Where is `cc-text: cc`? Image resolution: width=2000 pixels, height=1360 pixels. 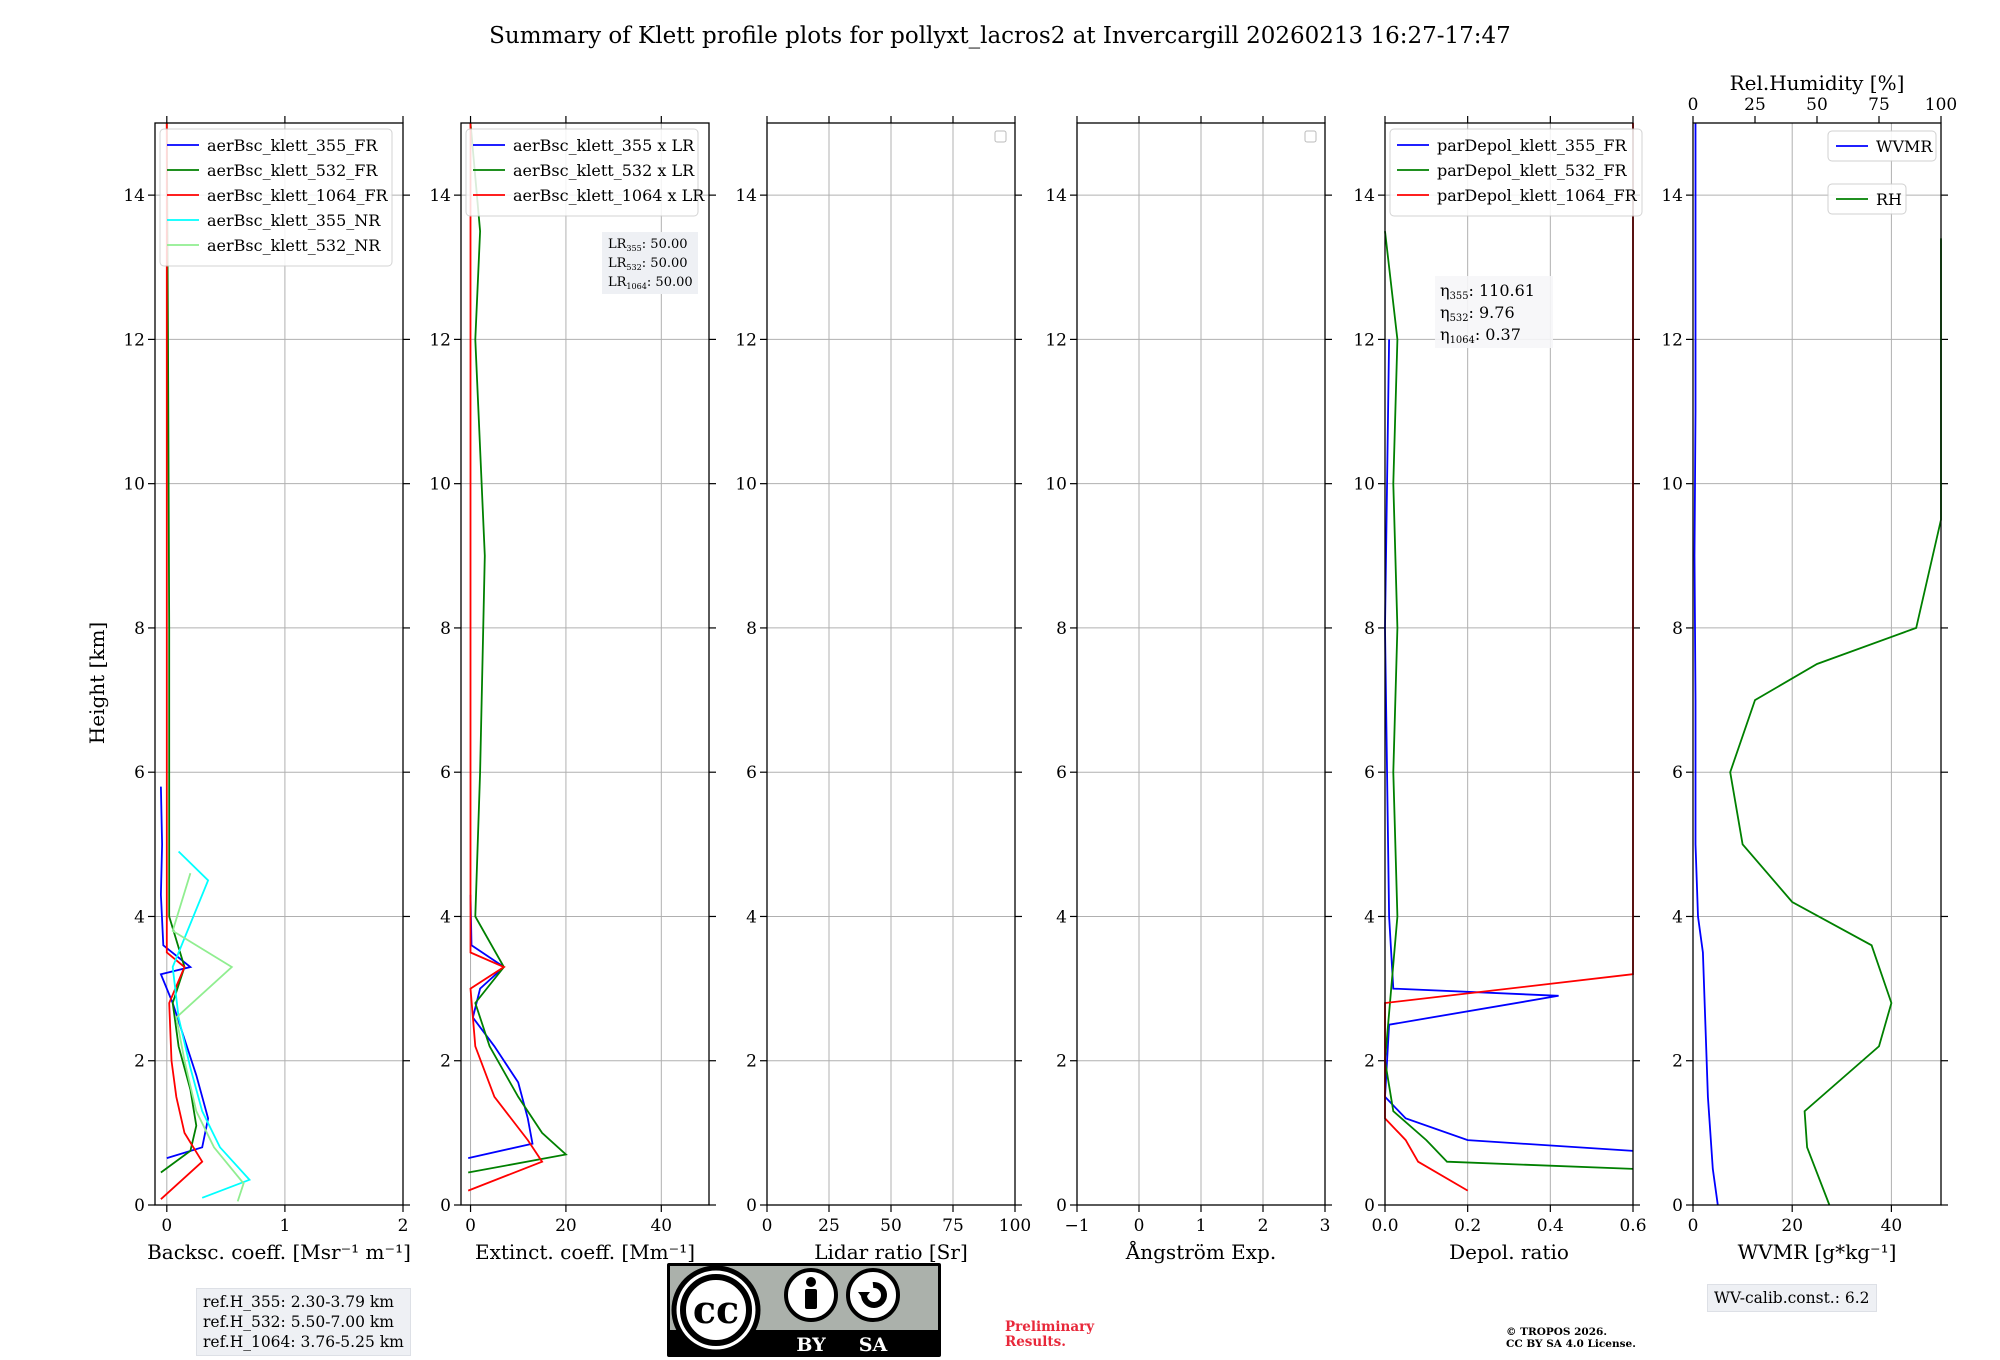
cc-text: cc is located at coordinates (716, 1309).